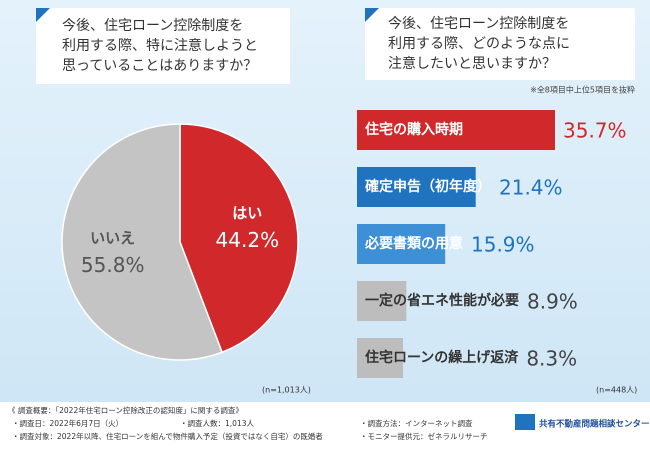 The height and width of the screenshot is (450, 650). Describe the element at coordinates (247, 213) in the screenshot. I see `slice-label: はい` at that location.